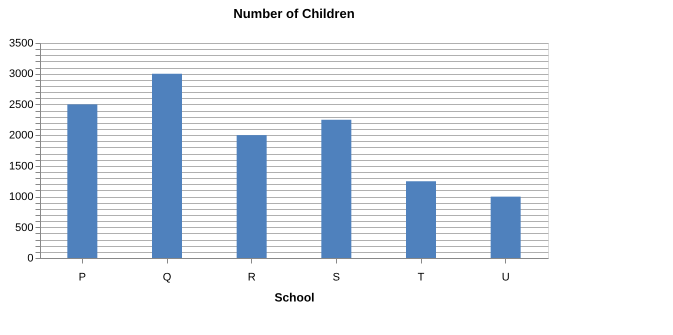 This screenshot has width=673, height=335. Describe the element at coordinates (82, 278) in the screenshot. I see `x-tick-label: P` at that location.